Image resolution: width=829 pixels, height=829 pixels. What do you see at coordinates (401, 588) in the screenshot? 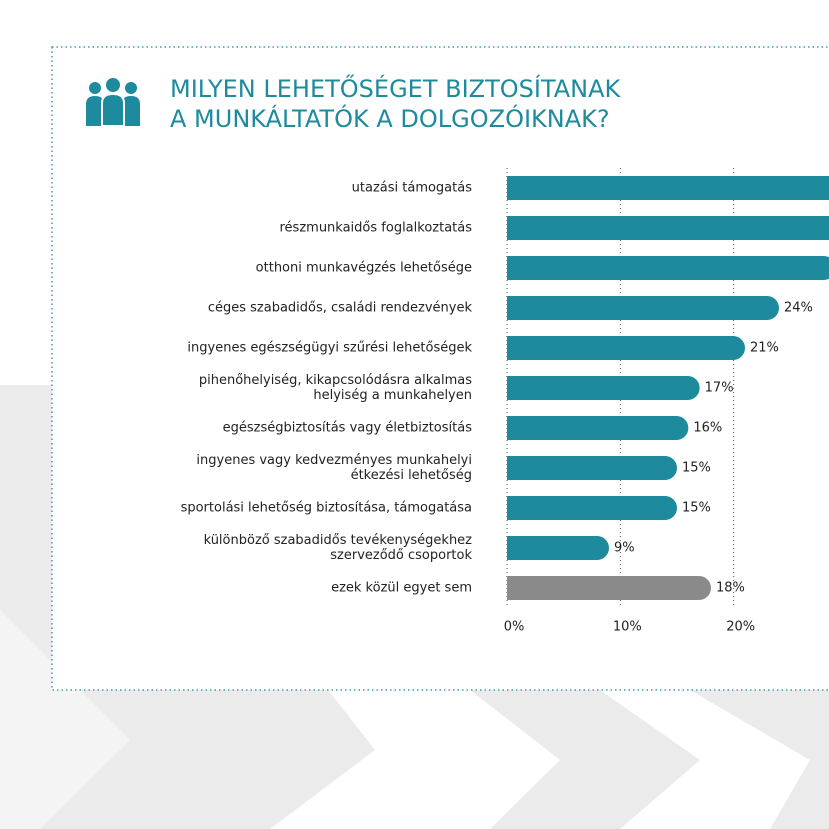
I see `category-label: ezek közül egyet sem` at bounding box center [401, 588].